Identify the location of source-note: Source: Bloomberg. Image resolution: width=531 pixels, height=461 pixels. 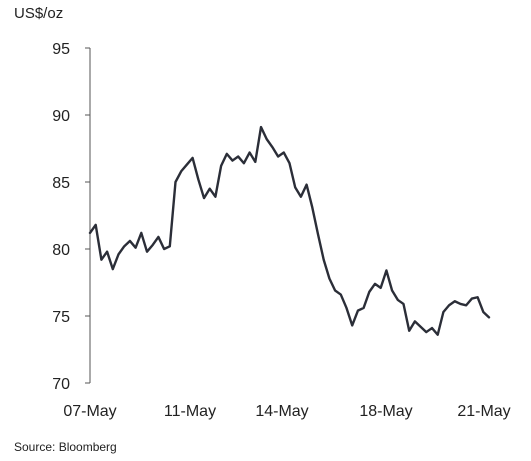
(65, 447).